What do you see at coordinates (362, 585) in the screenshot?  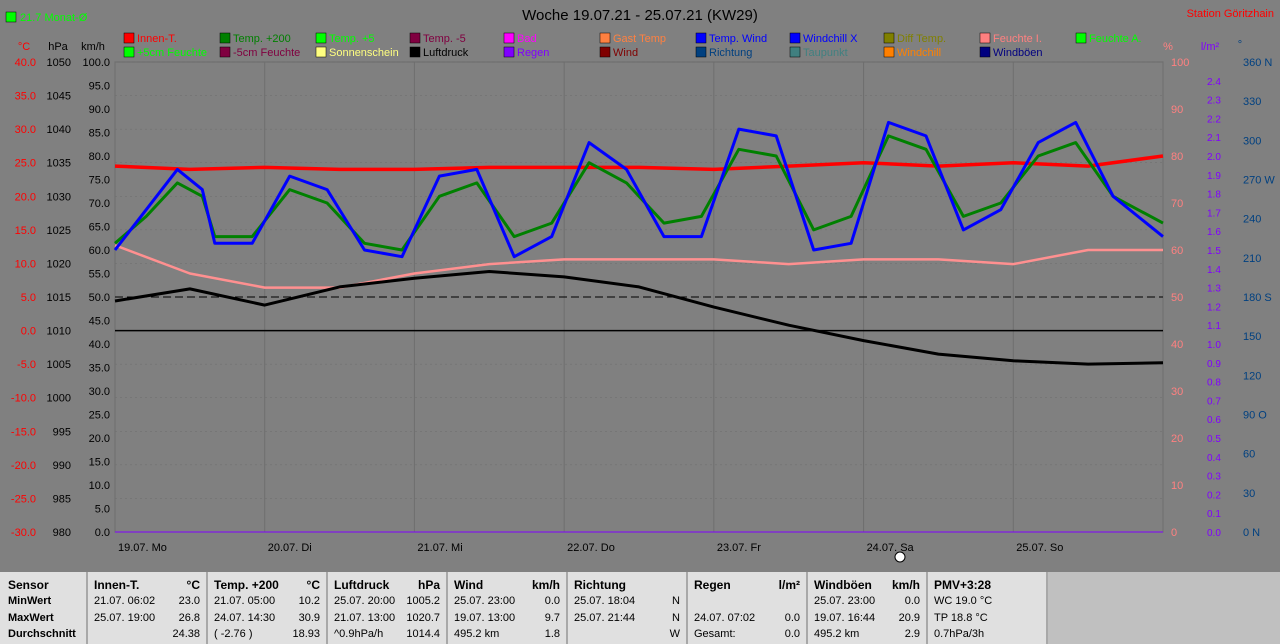 I see `stats-column-title: Luftdruck` at bounding box center [362, 585].